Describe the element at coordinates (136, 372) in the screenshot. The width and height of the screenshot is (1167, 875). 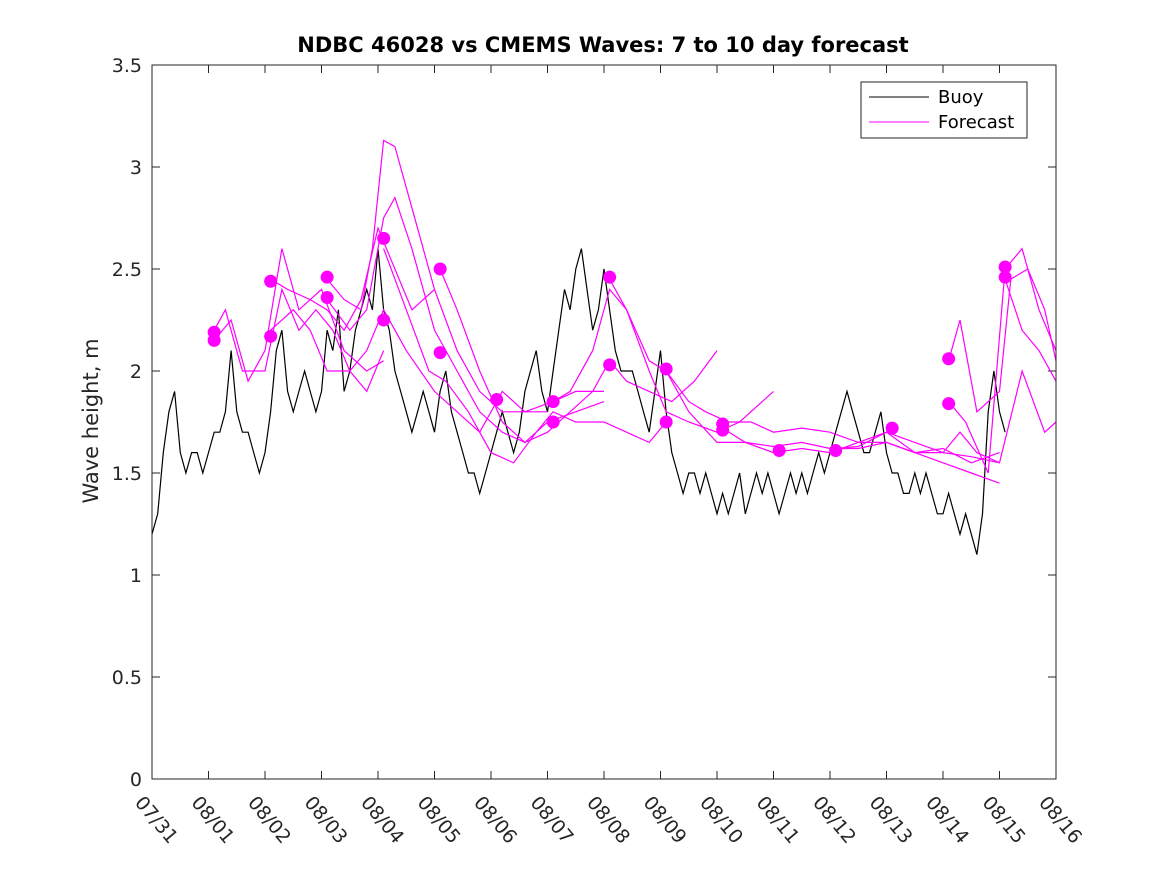
I see `y-tick-label: 2` at that location.